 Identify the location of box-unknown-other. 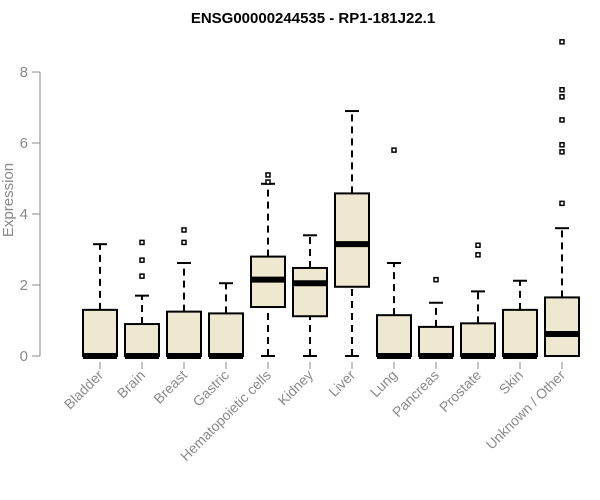
(562, 198).